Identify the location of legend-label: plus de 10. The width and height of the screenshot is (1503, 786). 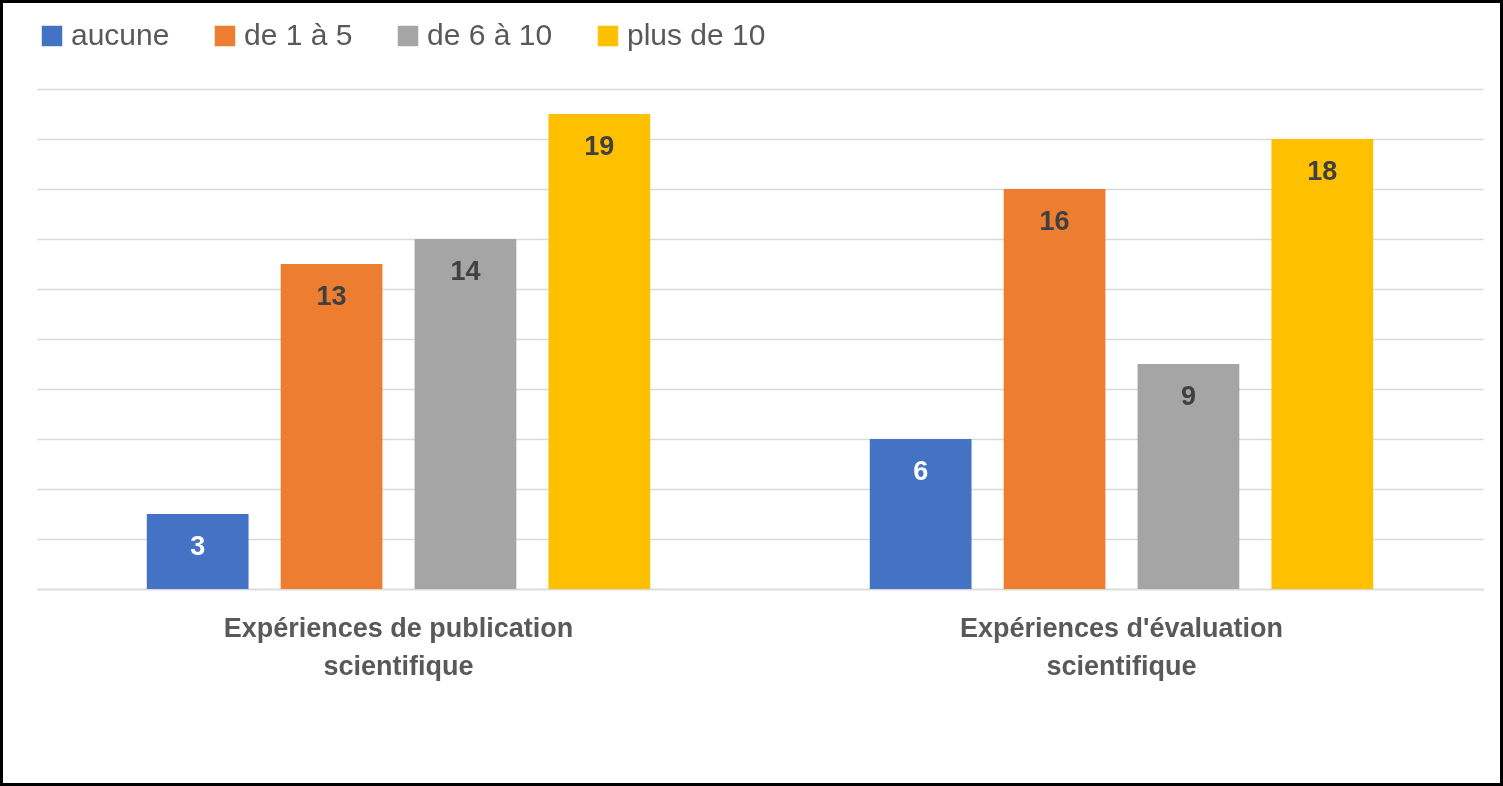
(696, 34).